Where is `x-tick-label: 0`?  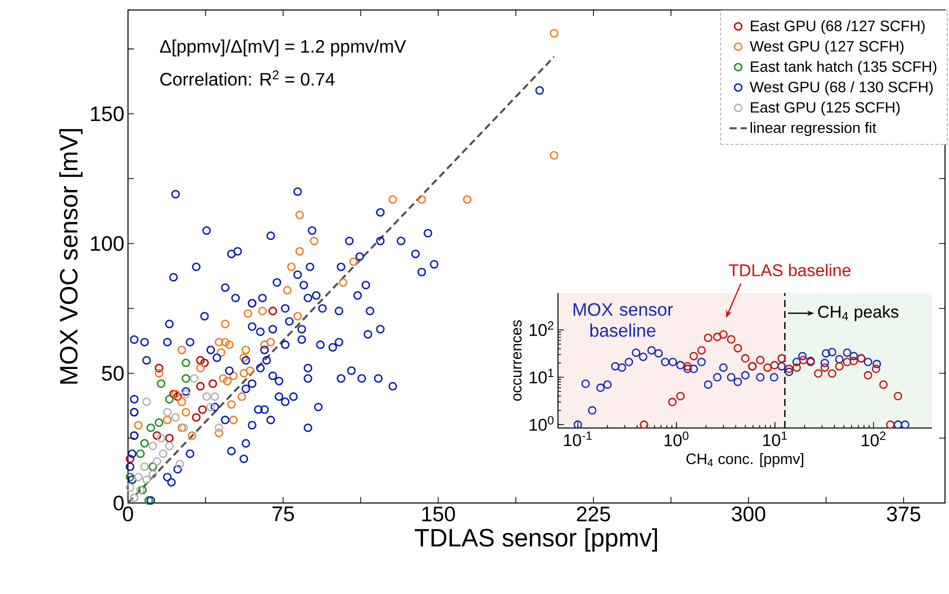 x-tick-label: 0 is located at coordinates (128, 514).